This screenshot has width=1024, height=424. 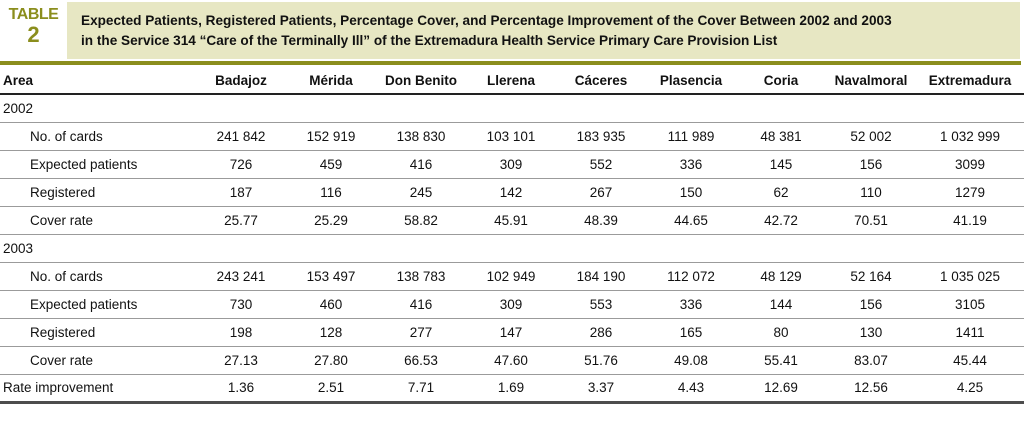 What do you see at coordinates (241, 304) in the screenshot?
I see `cell-value: 730` at bounding box center [241, 304].